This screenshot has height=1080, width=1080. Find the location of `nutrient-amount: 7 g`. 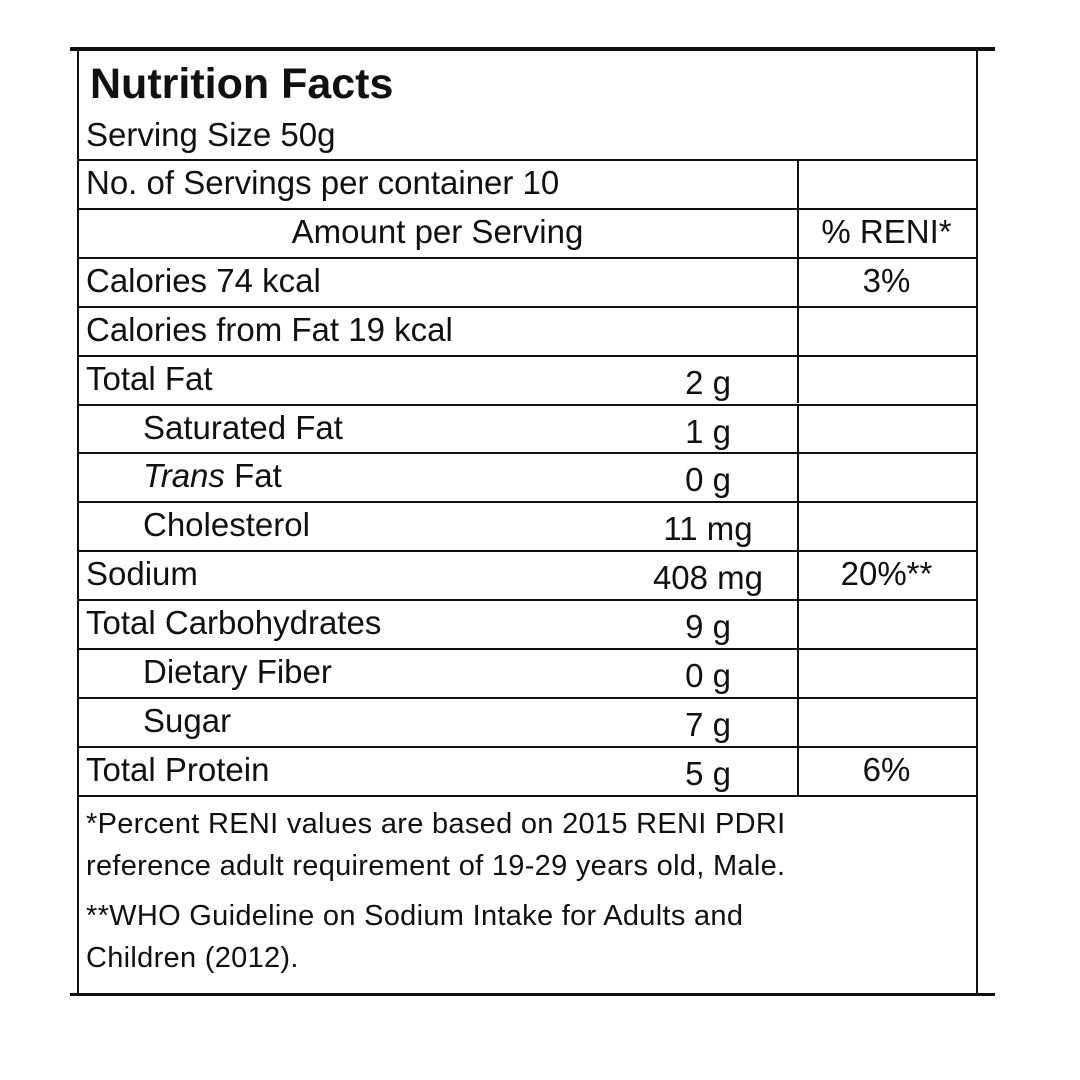

nutrient-amount: 7 g is located at coordinates (708, 724).